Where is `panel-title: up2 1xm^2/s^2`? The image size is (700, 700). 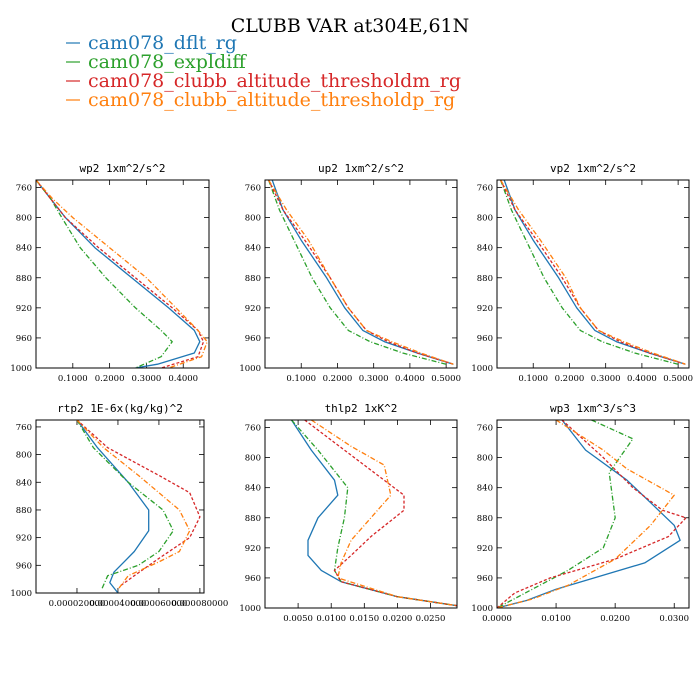 panel-title: up2 1xm^2/s^2 is located at coordinates (361, 168).